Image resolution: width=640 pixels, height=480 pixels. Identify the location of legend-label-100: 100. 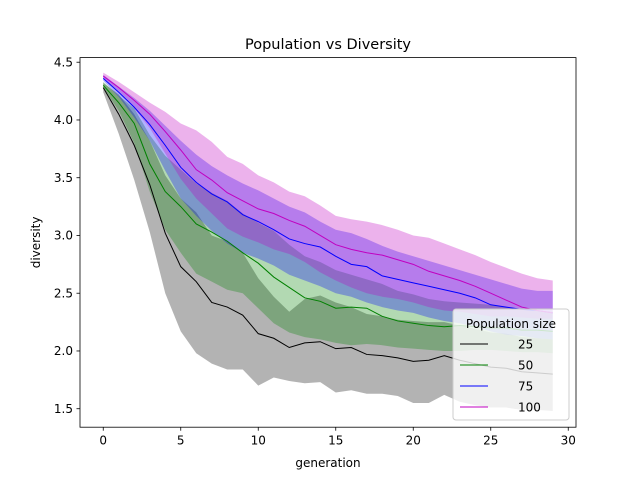
(529, 407).